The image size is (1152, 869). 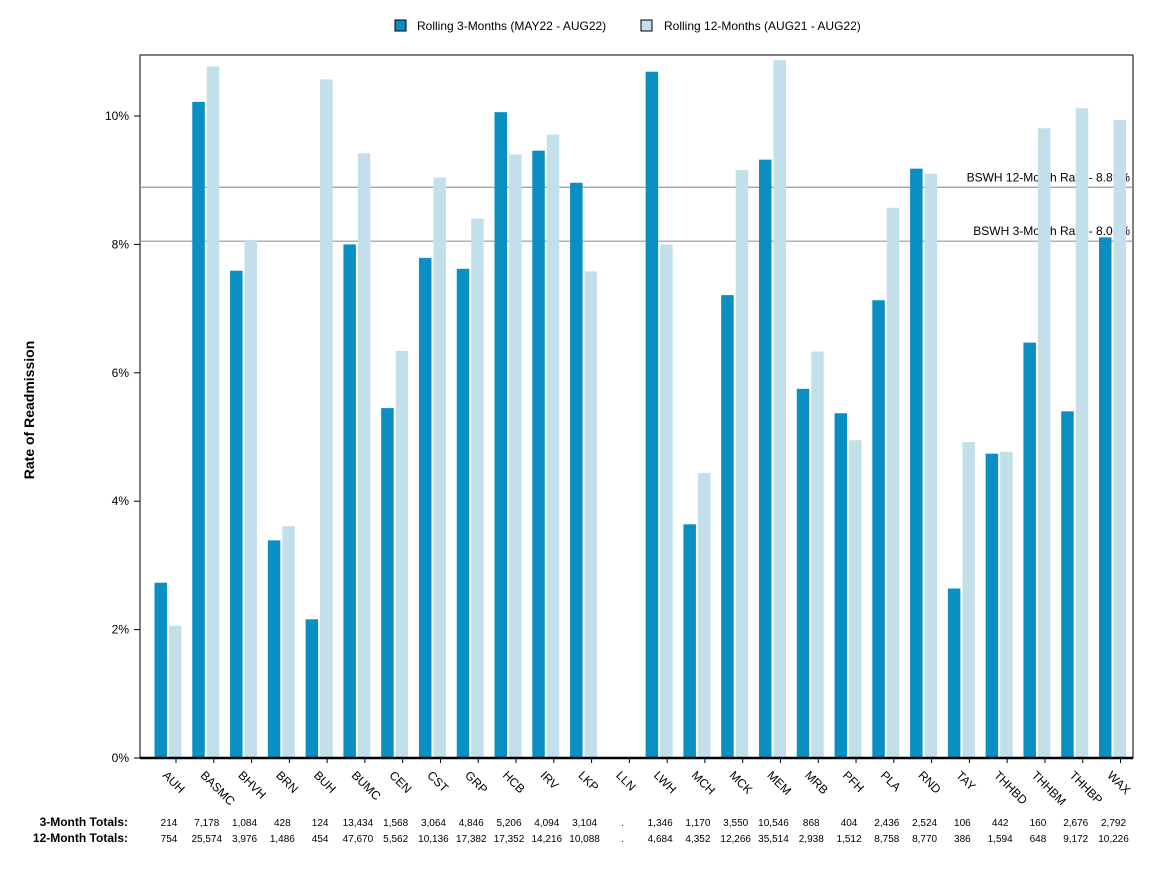 I want to click on twelve-month-total: 754, so click(x=169, y=839).